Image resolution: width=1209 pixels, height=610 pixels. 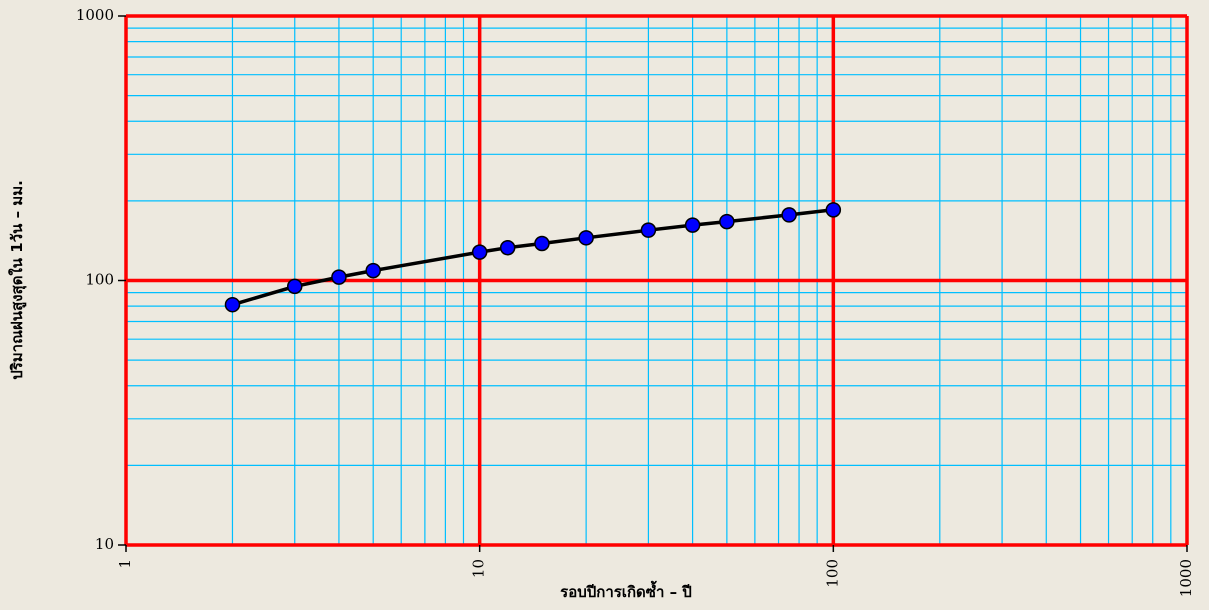 What do you see at coordinates (1186, 578) in the screenshot?
I see `x-tick-label: 1000` at bounding box center [1186, 578].